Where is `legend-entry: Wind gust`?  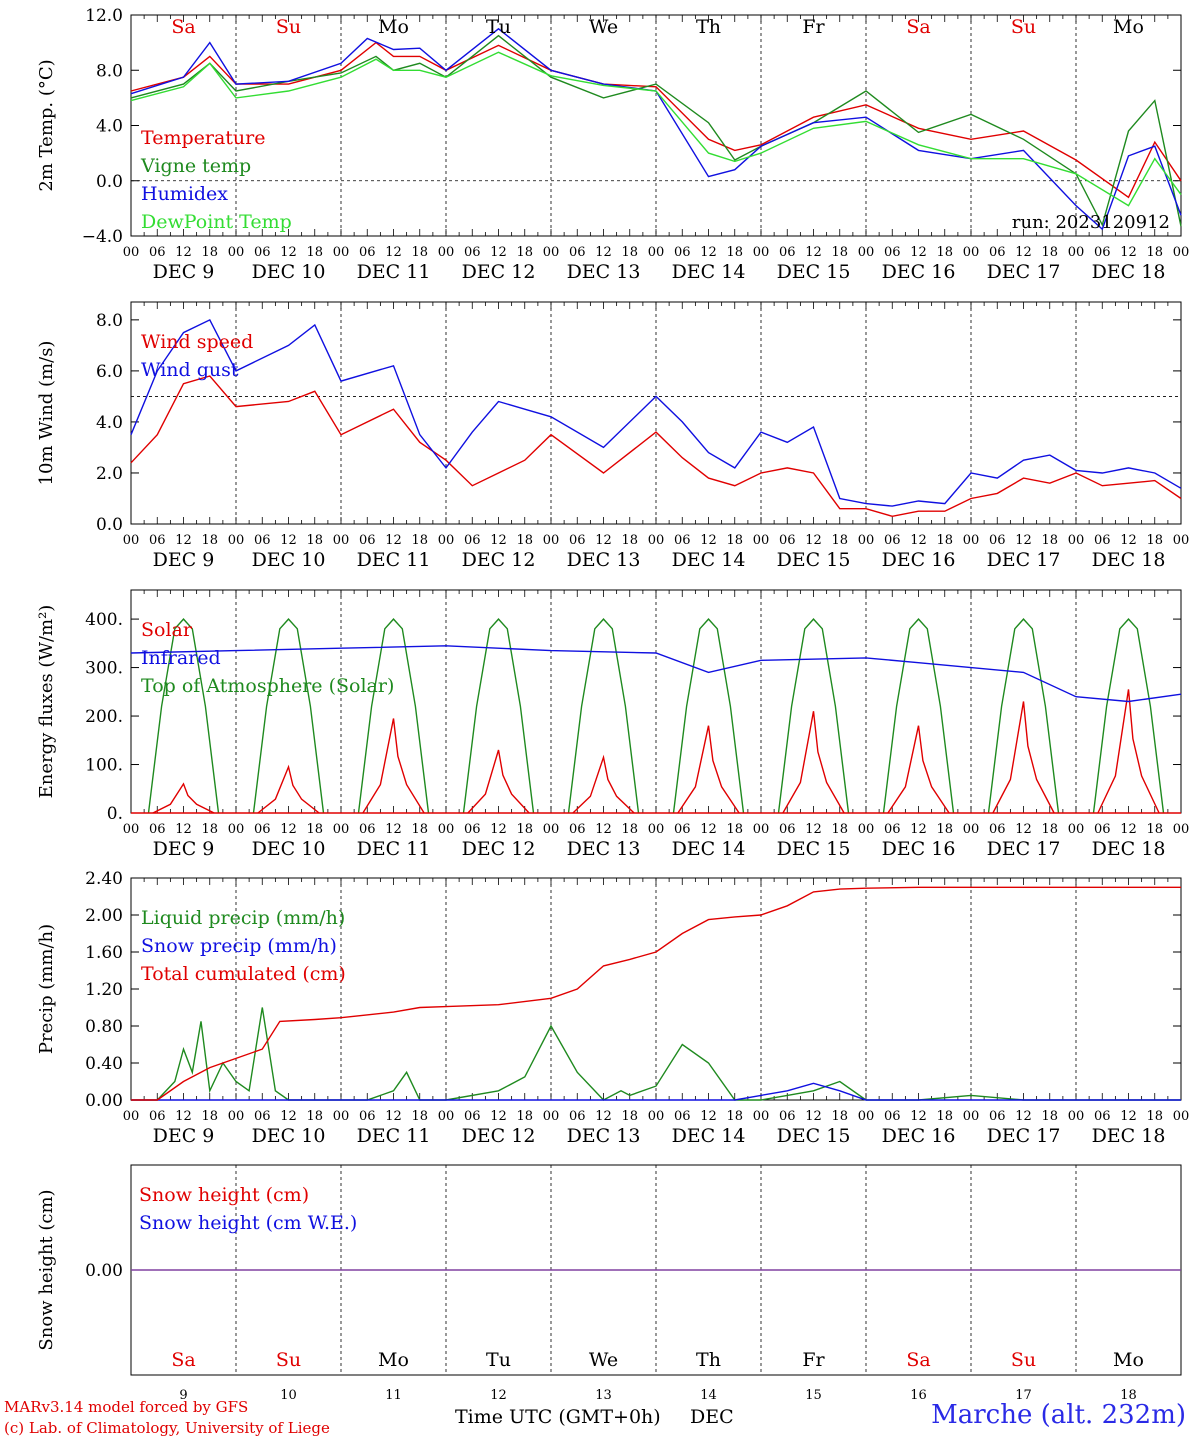 legend-entry: Wind gust is located at coordinates (190, 370).